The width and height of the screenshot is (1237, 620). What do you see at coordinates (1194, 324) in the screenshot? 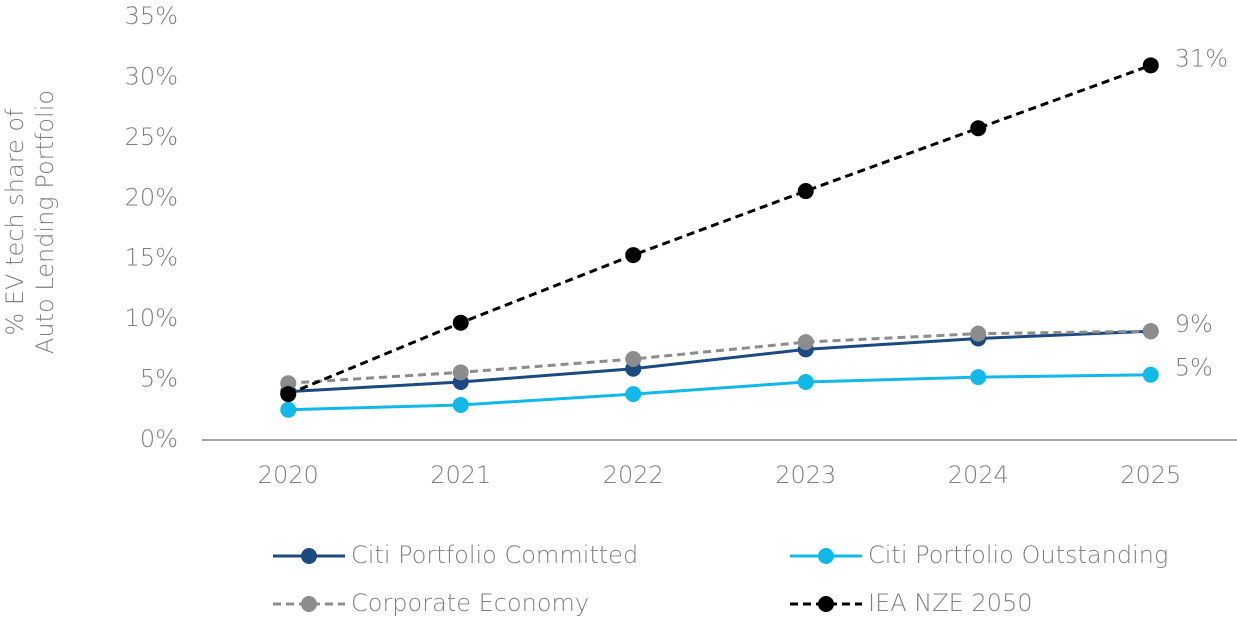
I see `data-label: 9%` at bounding box center [1194, 324].